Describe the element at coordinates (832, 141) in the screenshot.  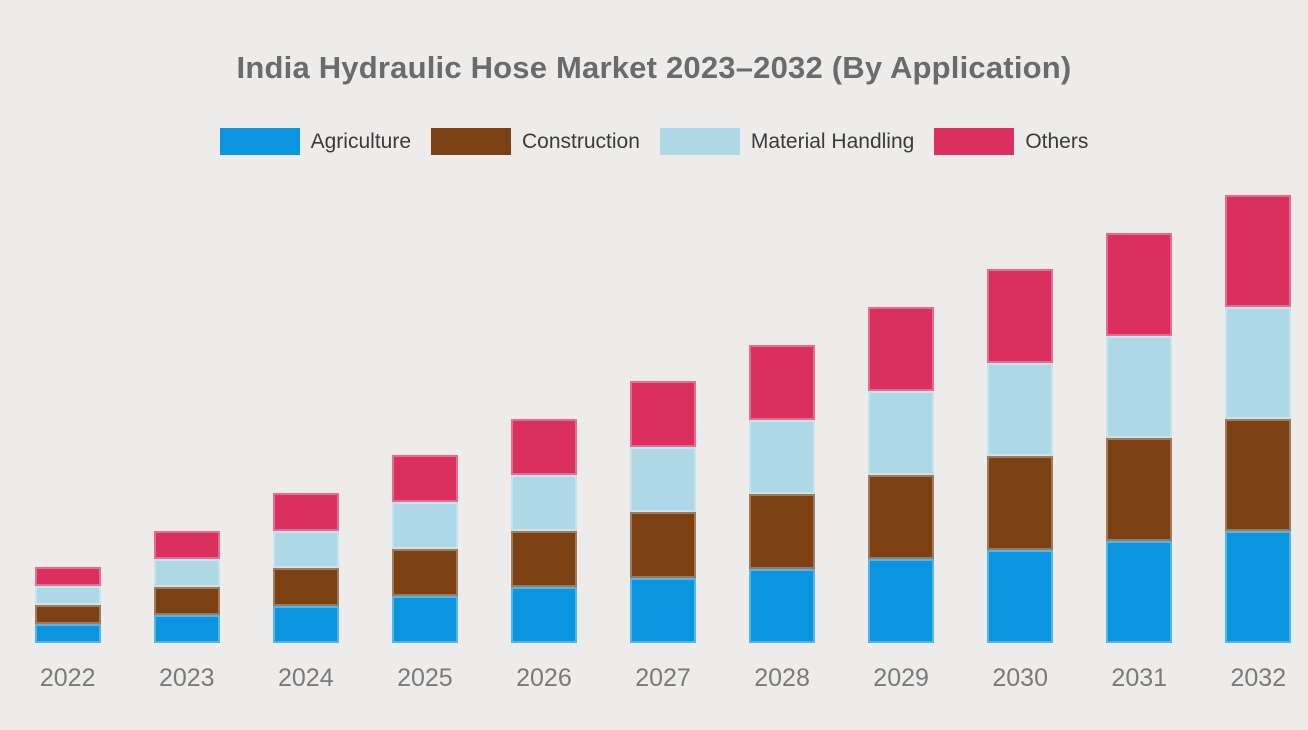
I see `legend-label: Material Handling` at that location.